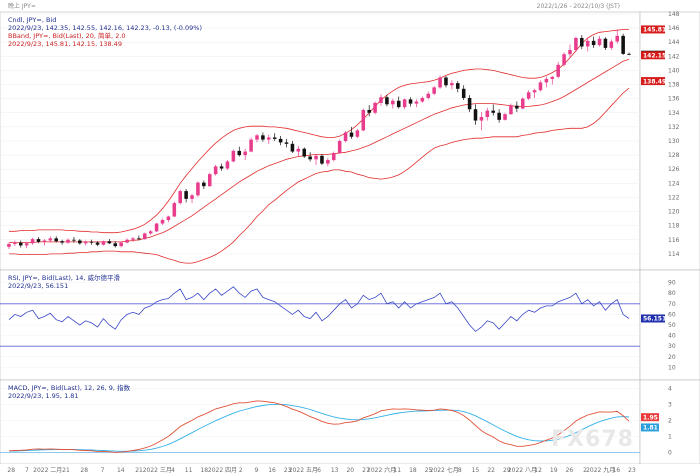 This screenshot has height=476, width=700. What do you see at coordinates (554, 470) in the screenshot?
I see `x-tick-label: 19` at bounding box center [554, 470].